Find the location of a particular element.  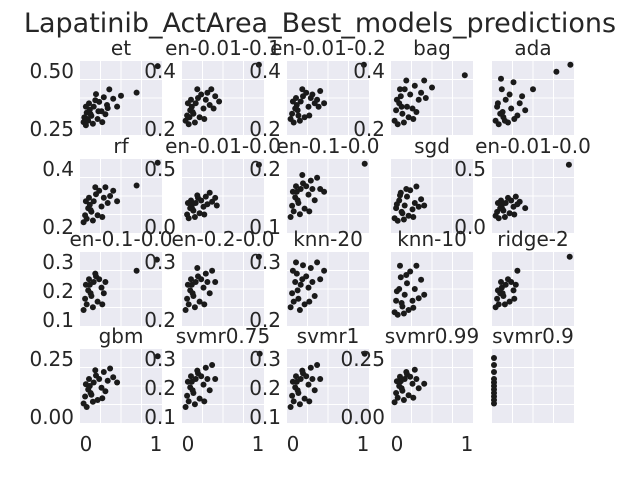

panel-title: en-0.1-0.0 is located at coordinates (120, 239).